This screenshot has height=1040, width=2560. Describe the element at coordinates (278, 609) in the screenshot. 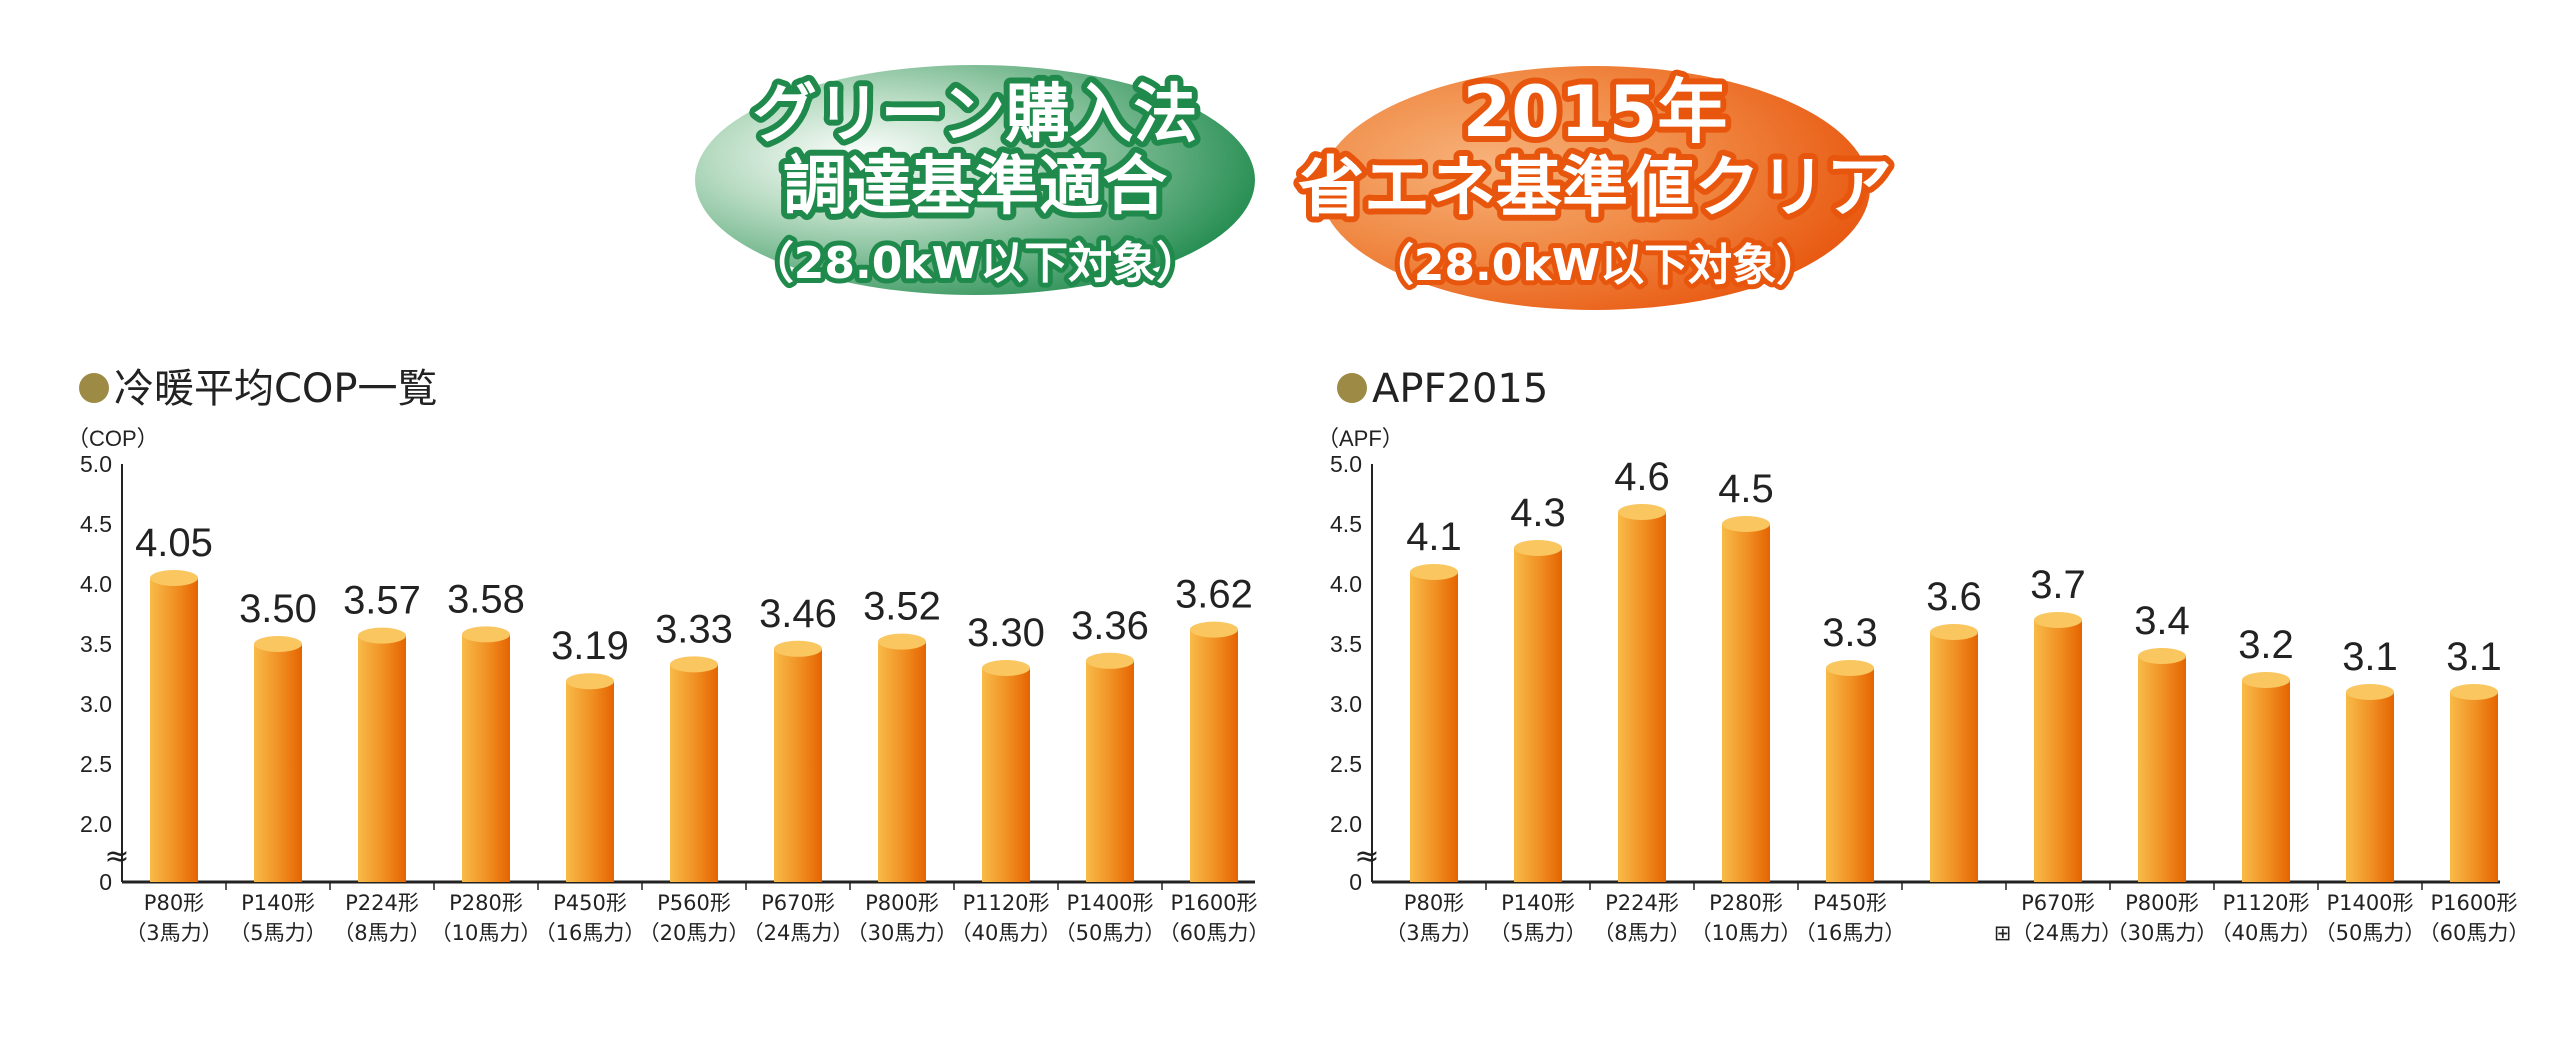

I see `value-label: 3.50` at that location.